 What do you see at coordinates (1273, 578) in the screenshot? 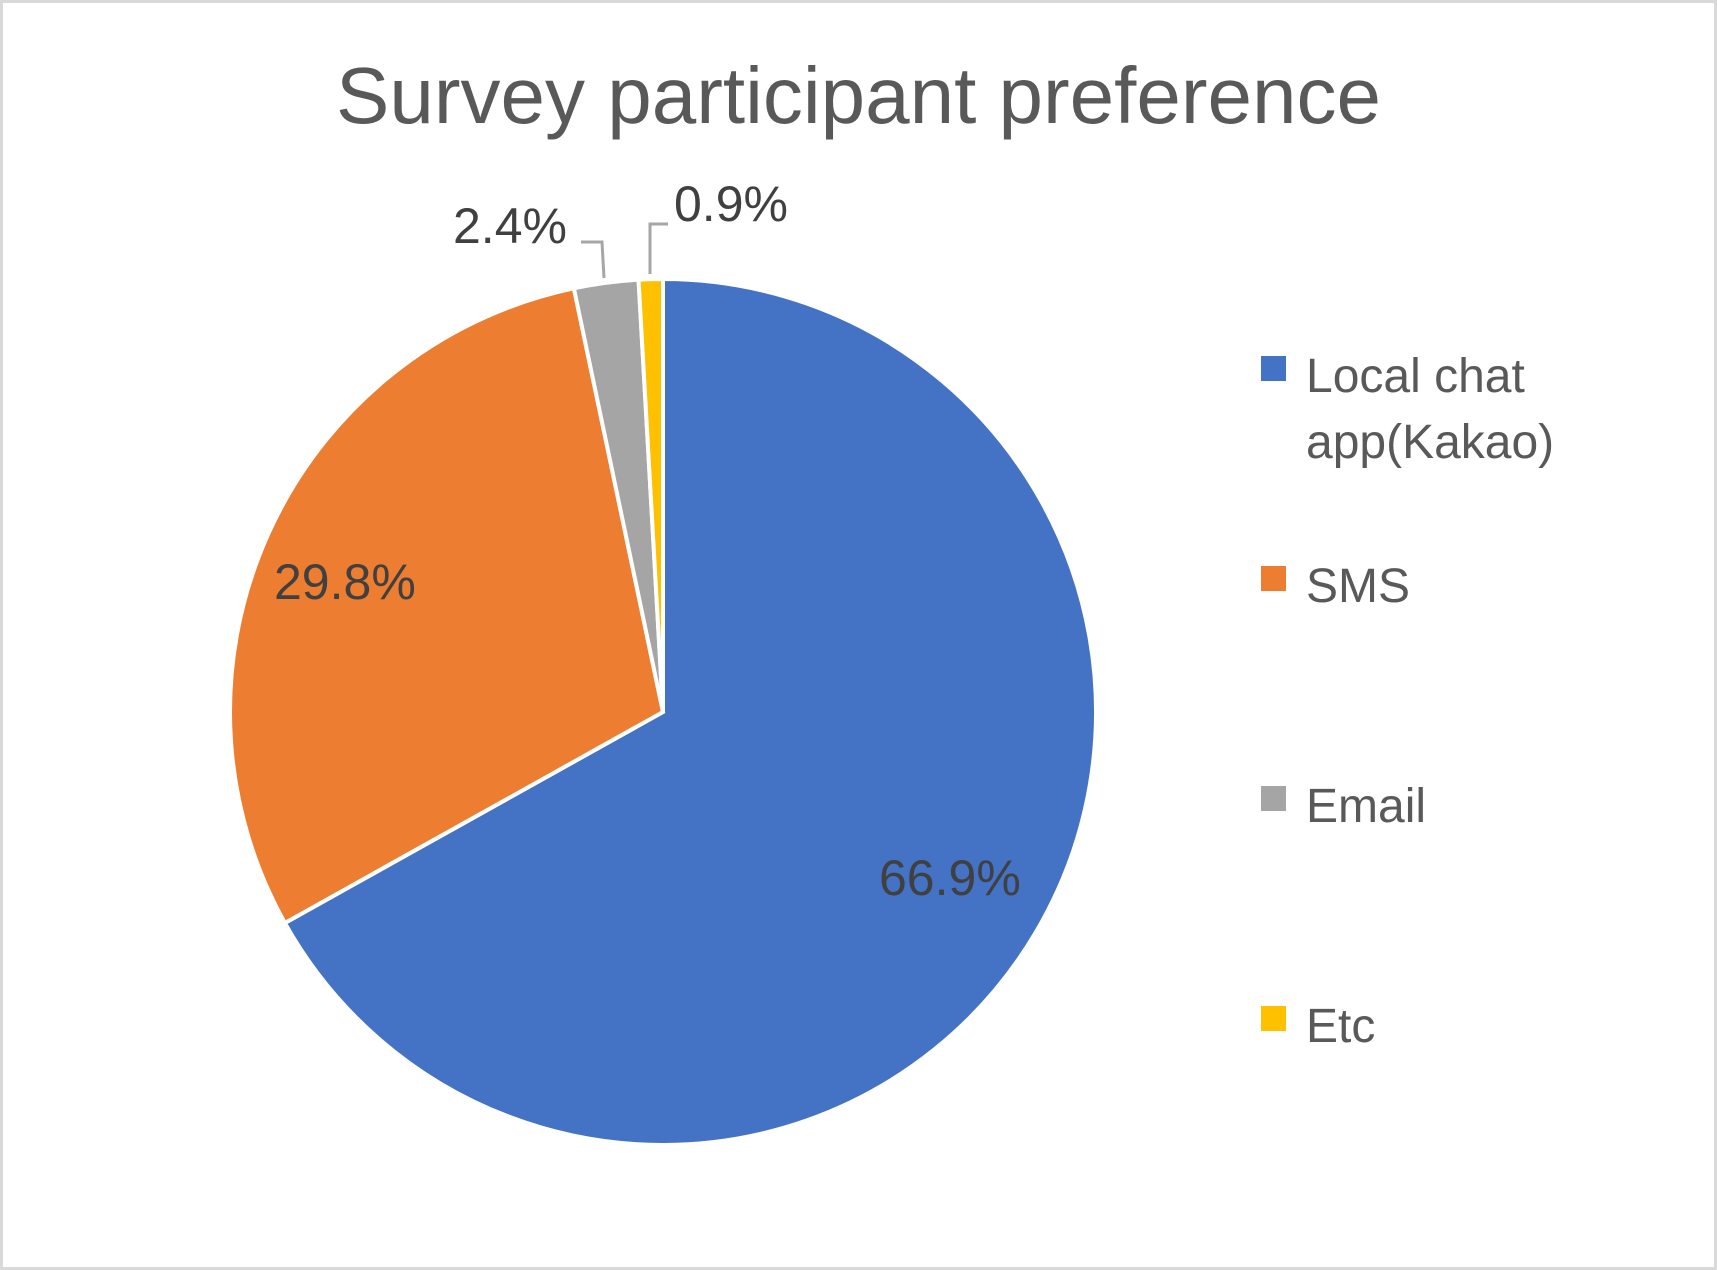
I see `legend-swatch-orange` at bounding box center [1273, 578].